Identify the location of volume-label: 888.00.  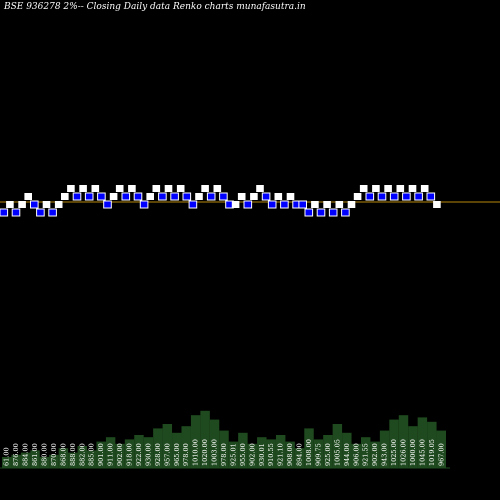
(73, 454).